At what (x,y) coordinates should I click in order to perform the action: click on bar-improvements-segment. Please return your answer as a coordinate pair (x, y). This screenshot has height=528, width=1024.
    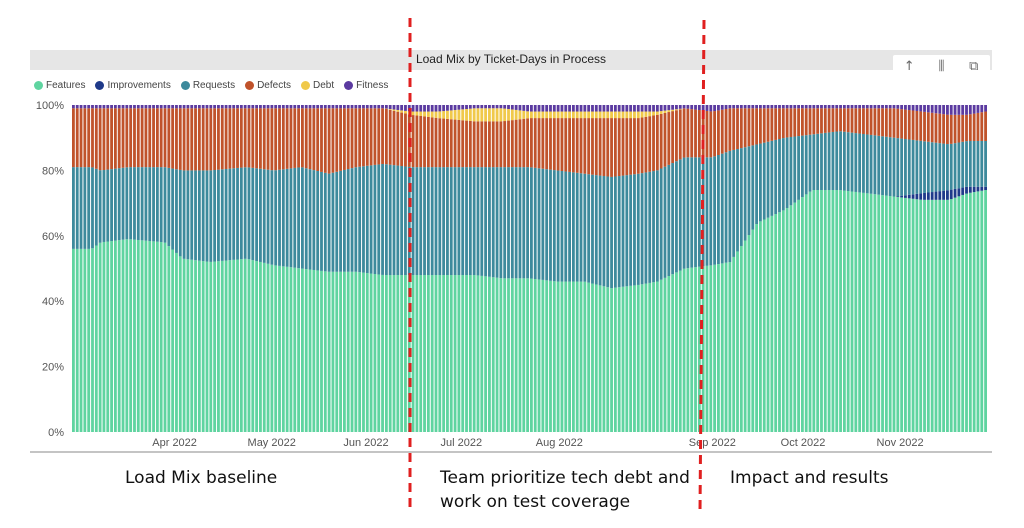
    Looking at the image, I should click on (947, 195).